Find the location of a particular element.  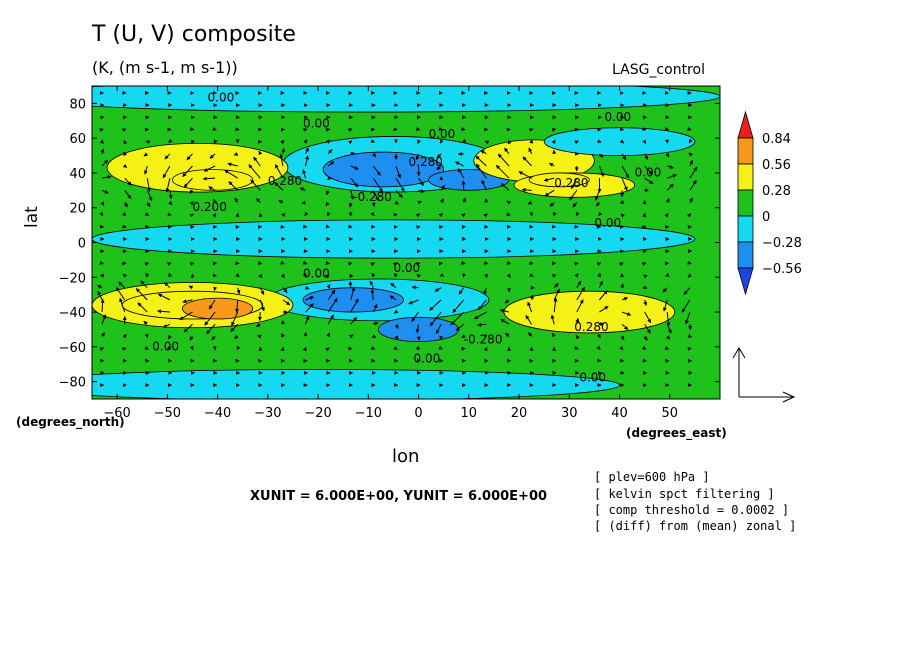

note-plev: [ plev=600 hPa ] is located at coordinates (652, 477).